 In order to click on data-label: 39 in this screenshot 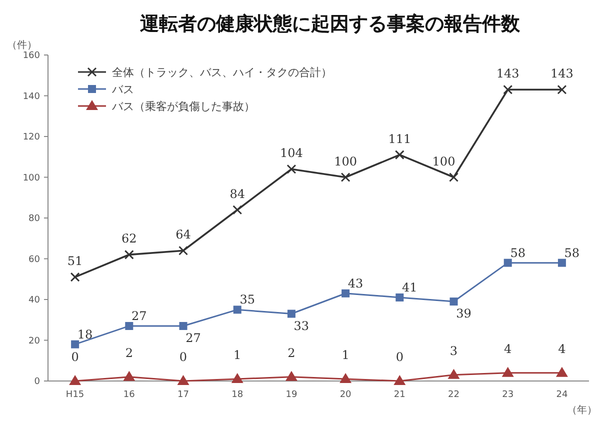, I will do `click(464, 313)`.